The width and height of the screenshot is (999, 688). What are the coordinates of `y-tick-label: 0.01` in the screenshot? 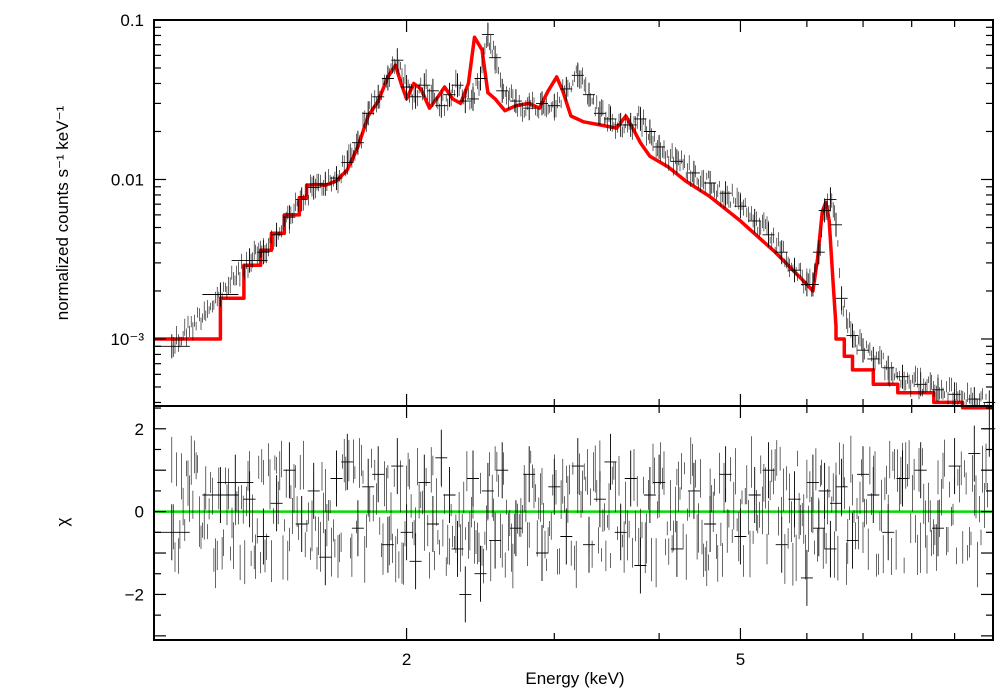 It's located at (127, 179).